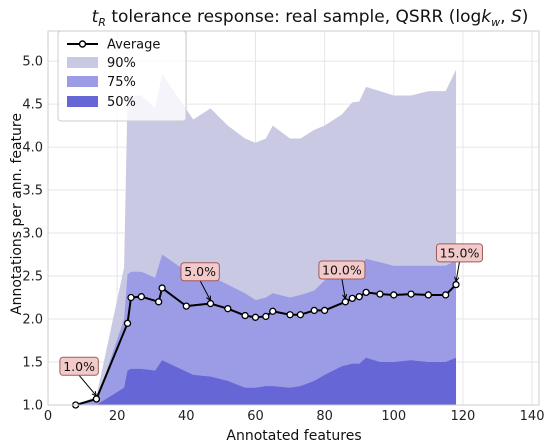 The width and height of the screenshot is (550, 448). I want to click on legend-item-average: Average, so click(113, 45).